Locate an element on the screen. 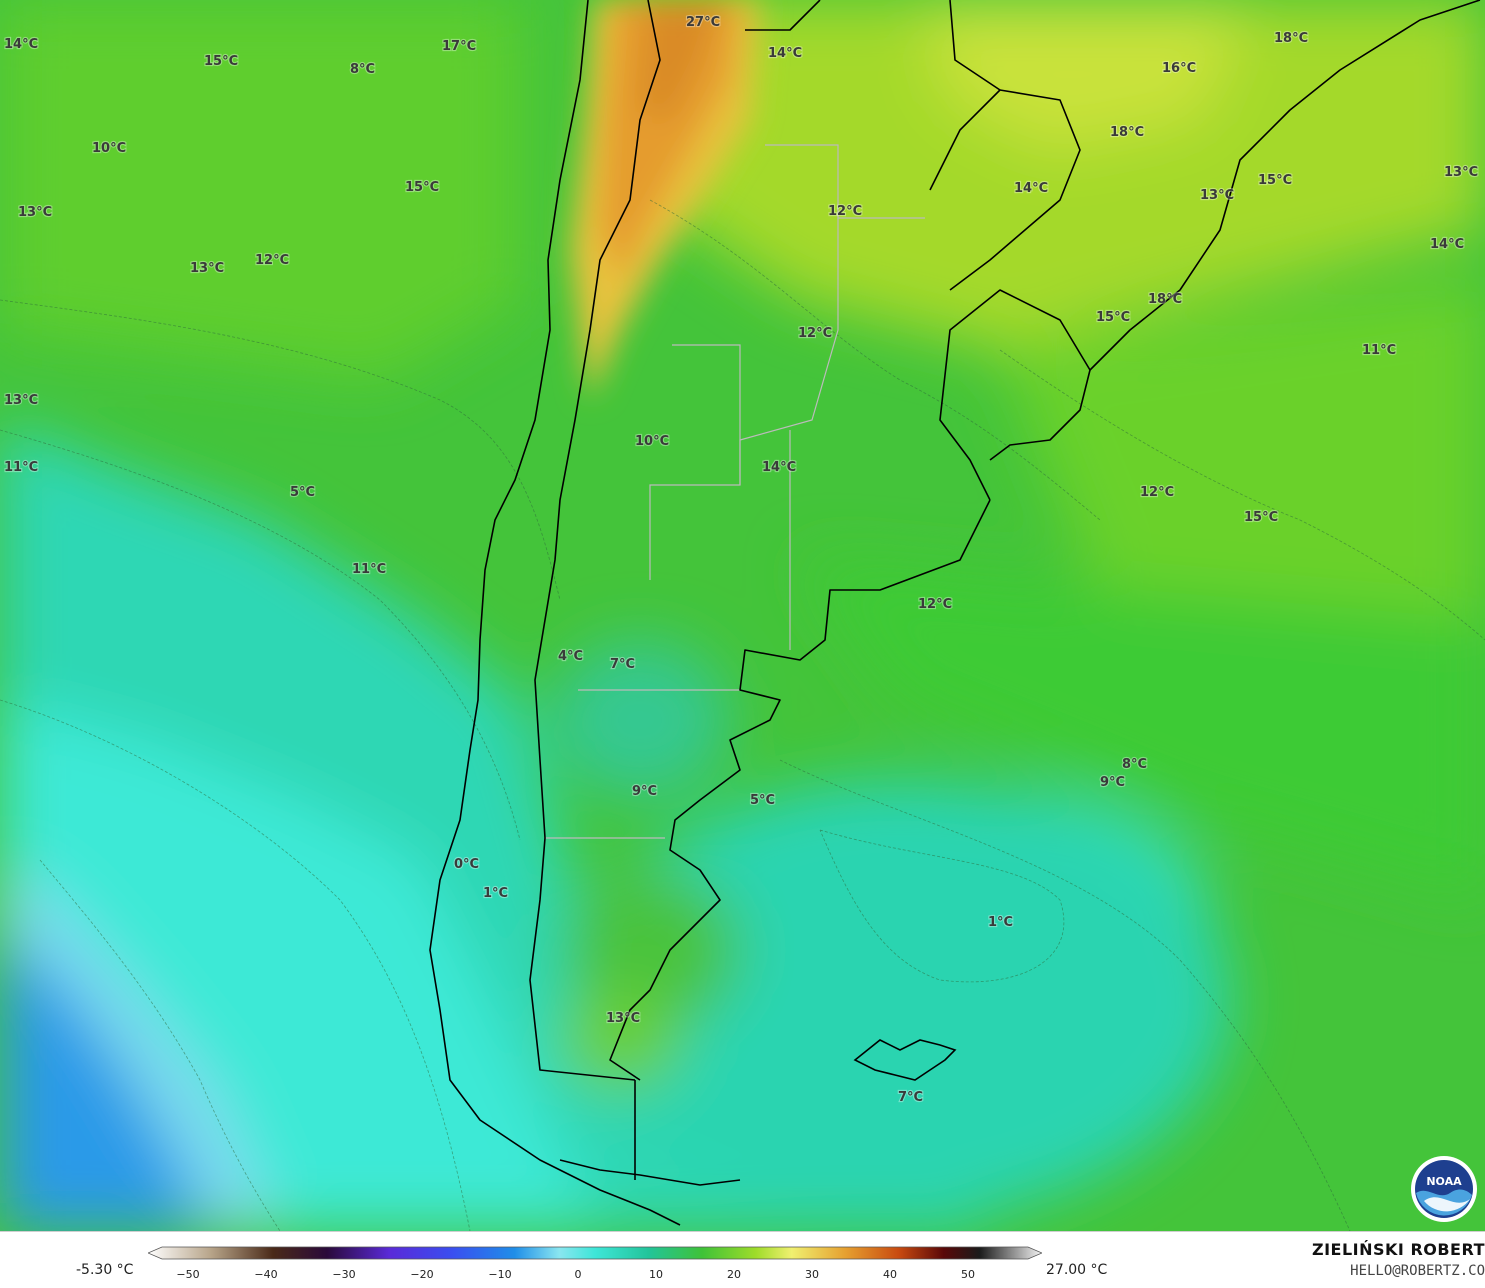 The height and width of the screenshot is (1288, 1485). color-scale-bar: −50 −40 −30 −20 −10 0 10 20 30 40 50 is located at coordinates (595, 1263).